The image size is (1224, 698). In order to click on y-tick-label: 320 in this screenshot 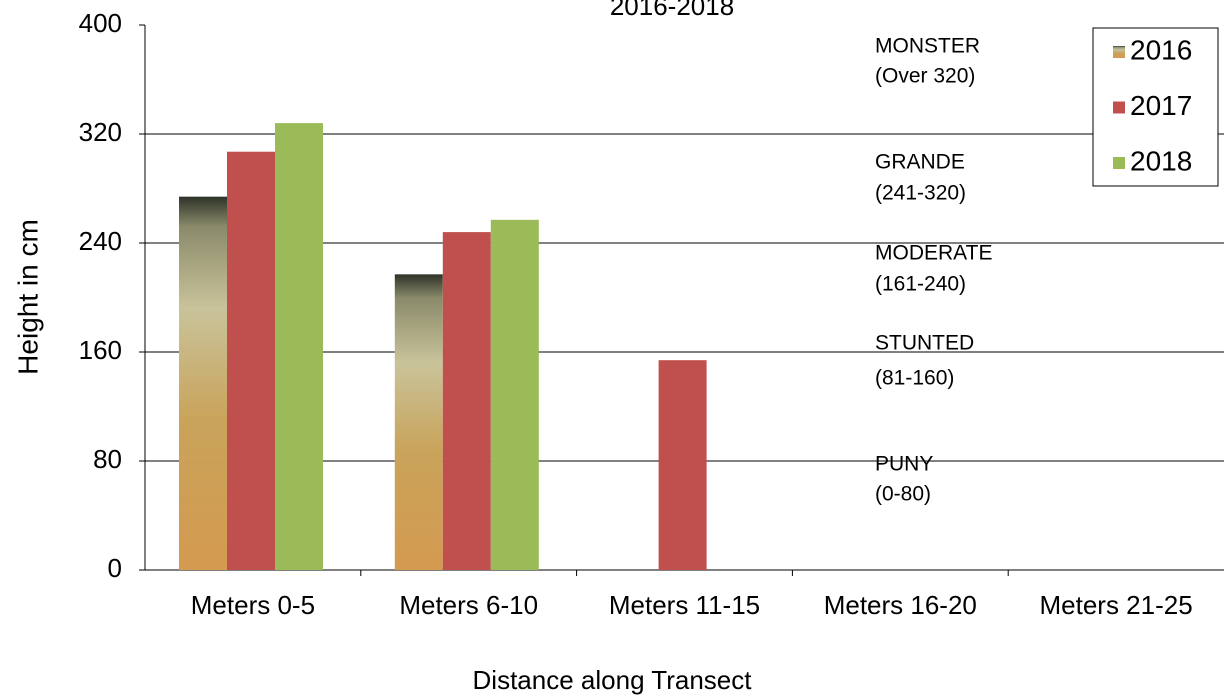, I will do `click(100, 132)`.